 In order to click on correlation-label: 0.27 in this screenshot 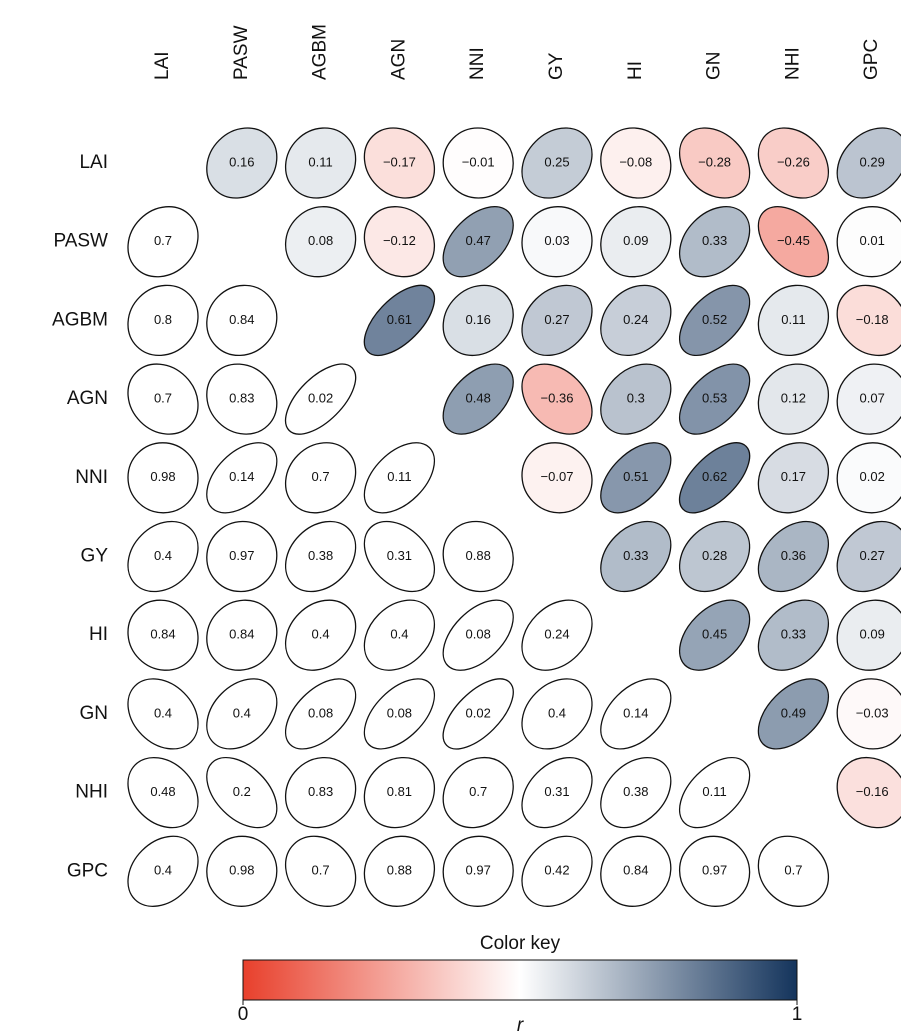, I will do `click(556, 319)`.